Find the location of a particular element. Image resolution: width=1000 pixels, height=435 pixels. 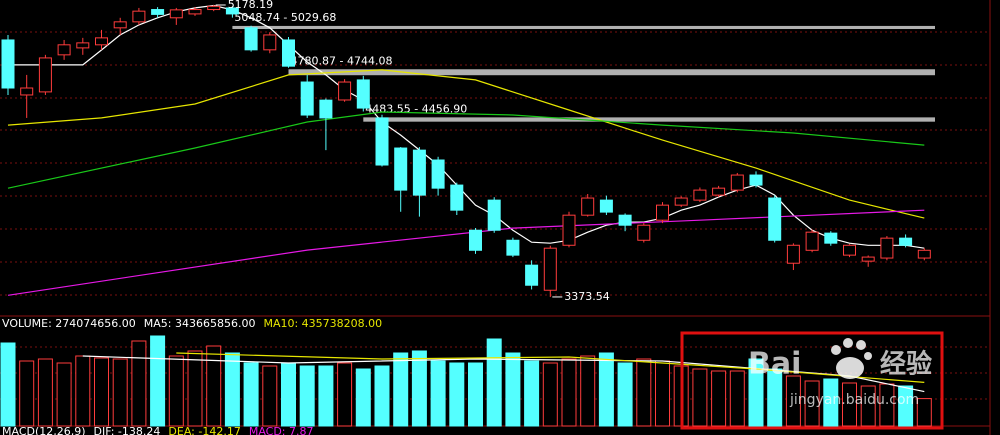

highlight-box is located at coordinates (812, 380).